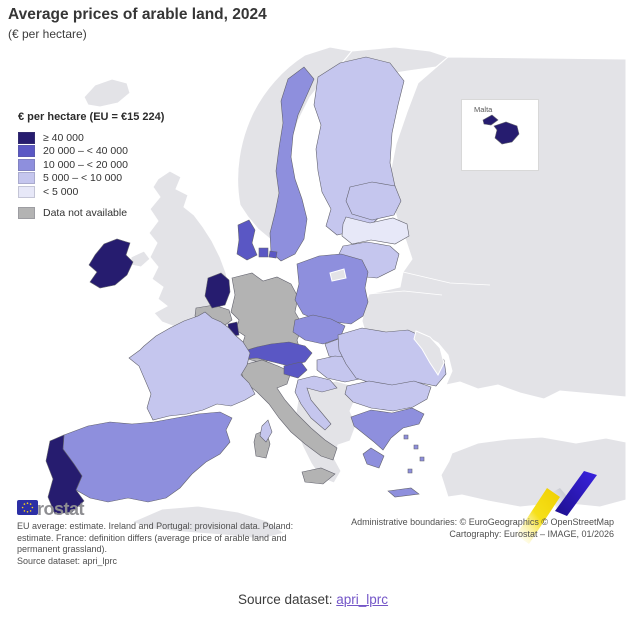 This screenshot has width=626, height=622. I want to click on country-greece-crete, so click(403, 492).